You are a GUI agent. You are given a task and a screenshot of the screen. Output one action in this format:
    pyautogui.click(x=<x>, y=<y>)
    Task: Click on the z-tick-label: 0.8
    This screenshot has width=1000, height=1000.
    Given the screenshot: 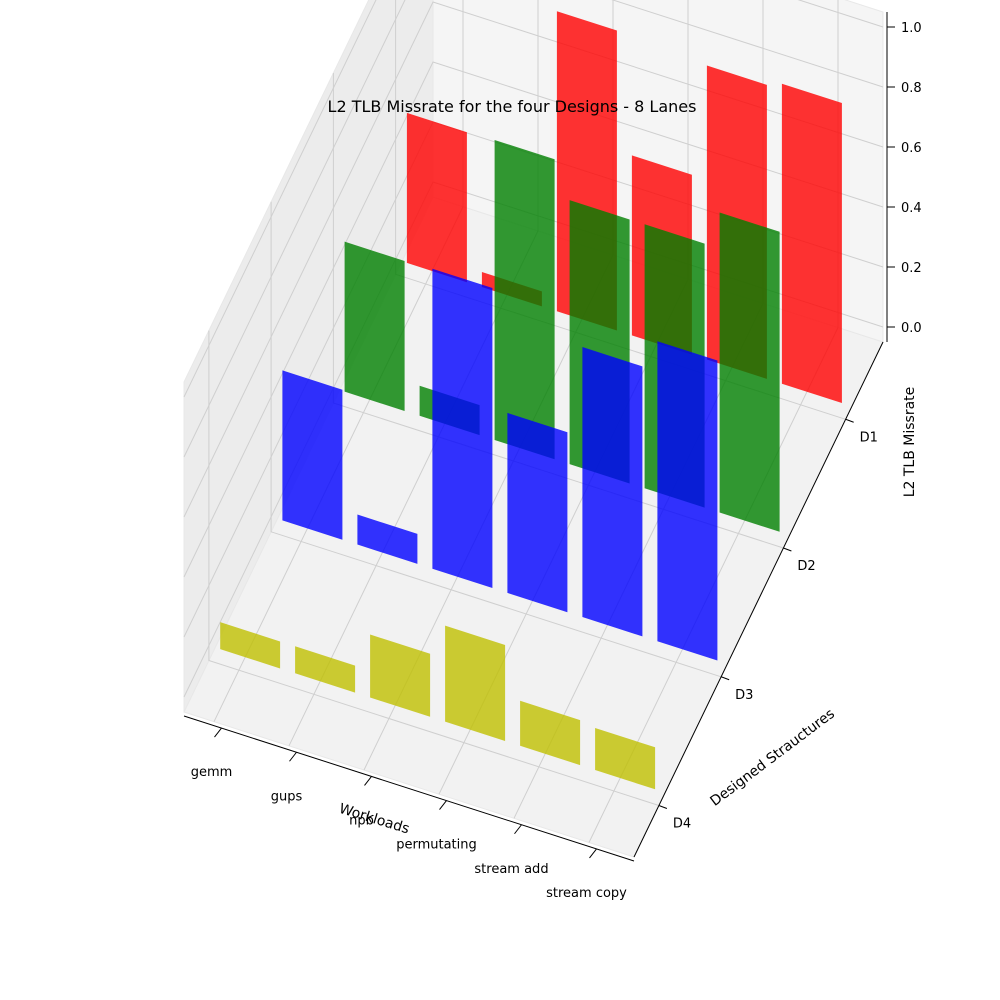 What is the action you would take?
    pyautogui.click(x=911, y=88)
    